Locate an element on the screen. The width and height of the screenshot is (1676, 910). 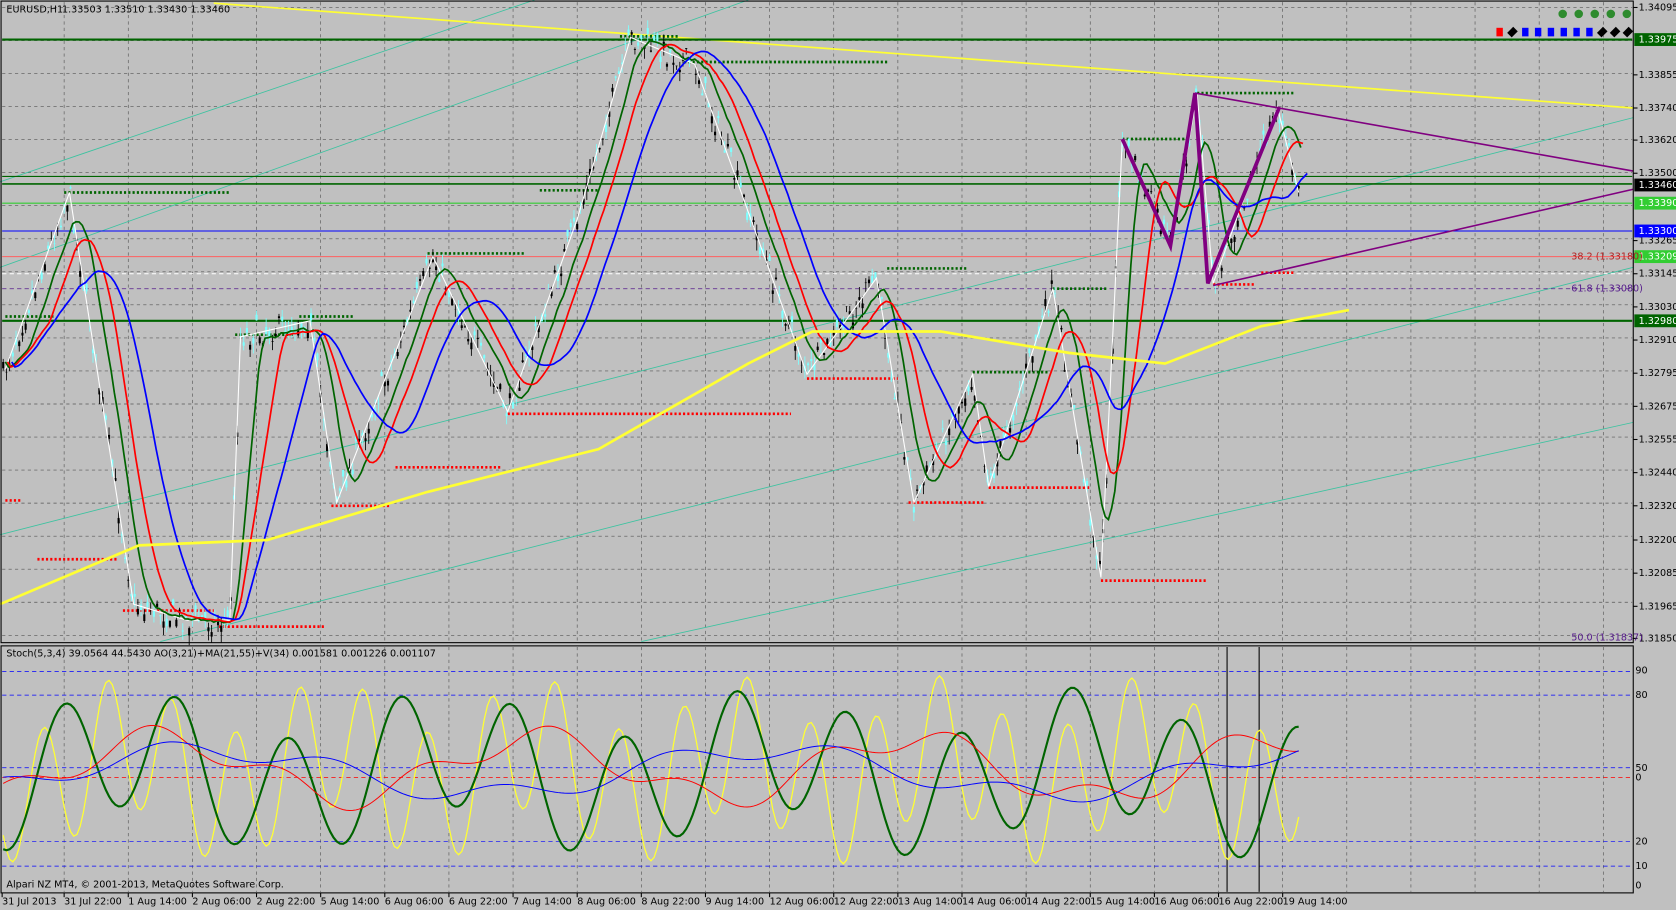
time-label: 6 Aug 22:00 is located at coordinates (478, 901).